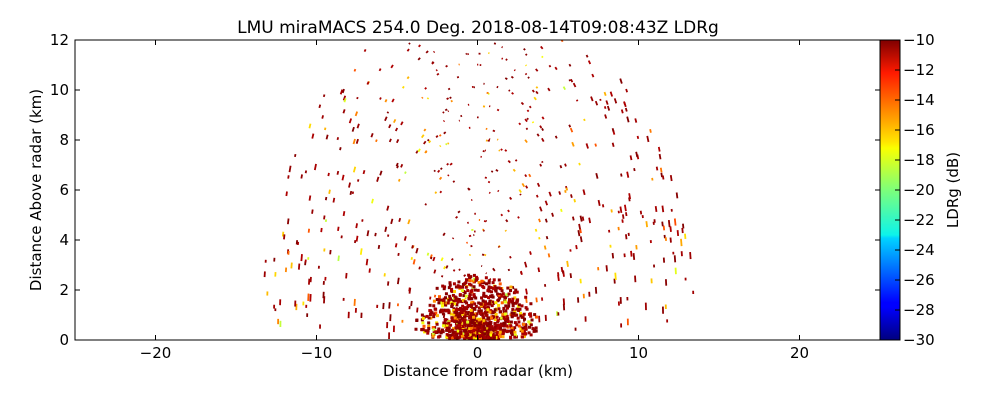 The image size is (1000, 400). Describe the element at coordinates (915, 190) in the screenshot. I see `colorbar-ticks: −10 −12 −14 −16 −18 −20 −22 −24 −26 −28 −30` at that location.